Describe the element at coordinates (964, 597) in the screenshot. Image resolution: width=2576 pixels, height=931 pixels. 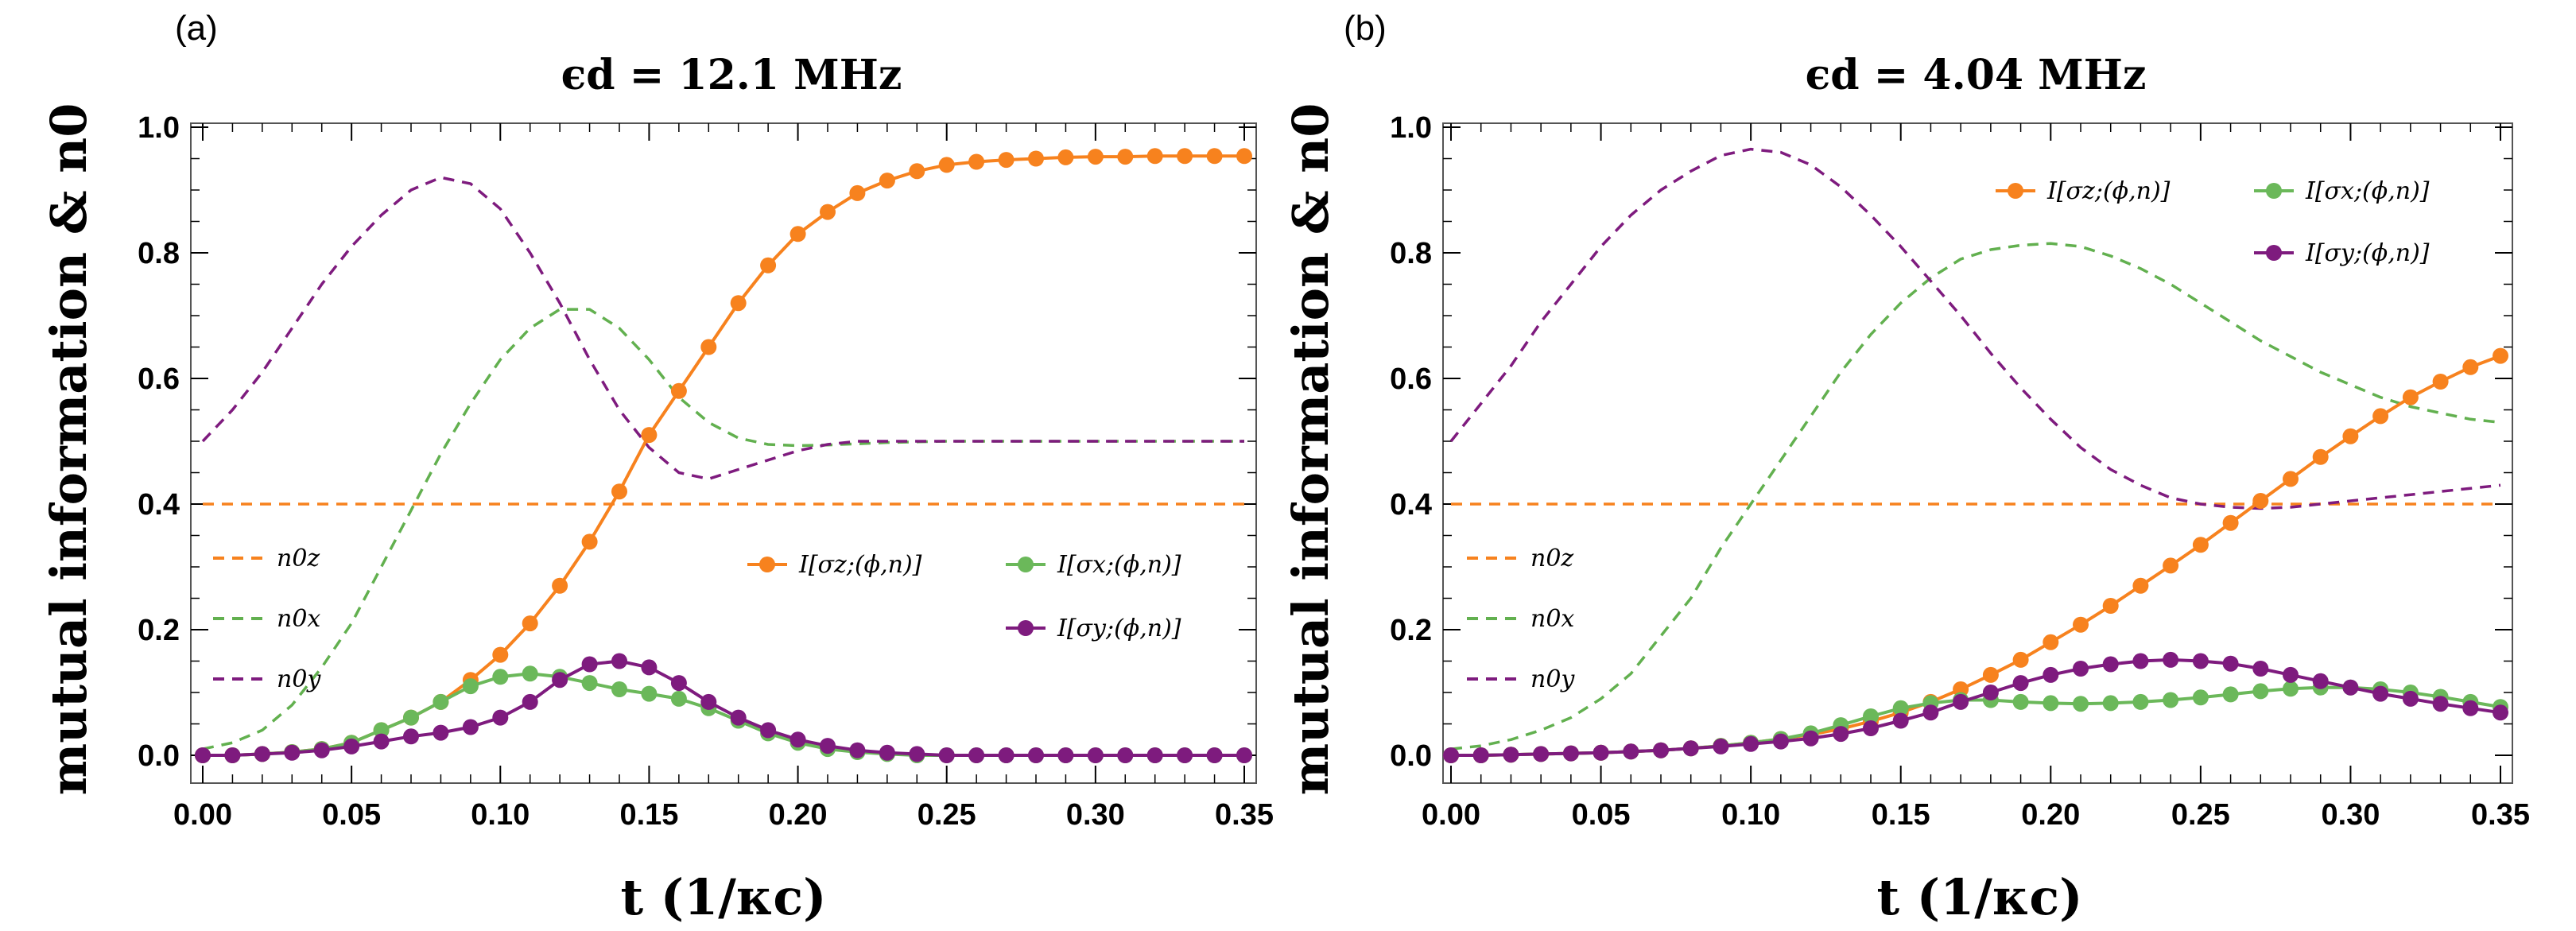
I see `panel-a-legend-markers: I[σz;(ϕ,n)] I[σx;(ϕ,n)] I[σy;(ϕ,n)]` at that location.